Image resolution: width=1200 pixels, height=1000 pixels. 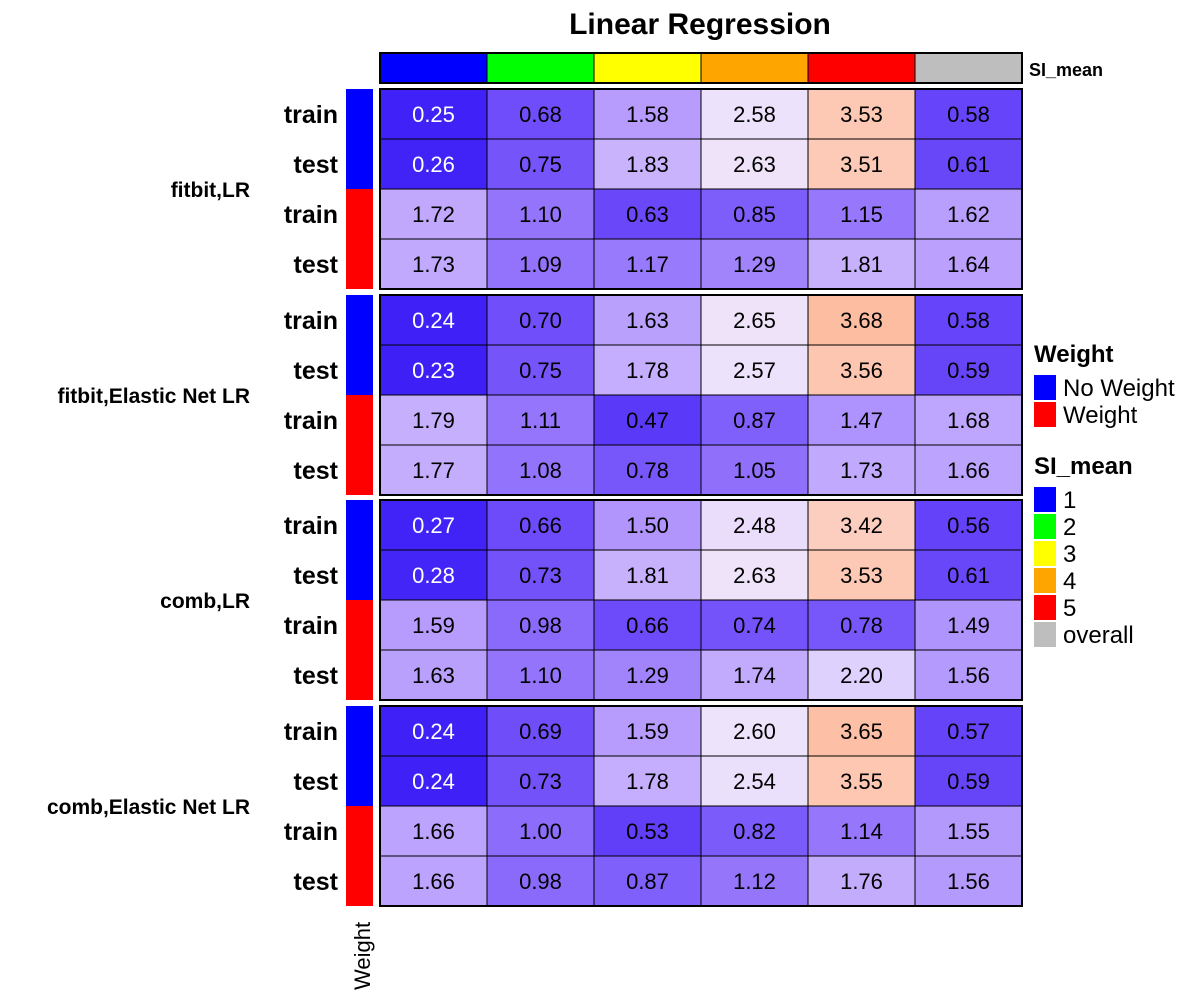 What do you see at coordinates (701, 68) in the screenshot?
I see `si-mean-column-annotation` at bounding box center [701, 68].